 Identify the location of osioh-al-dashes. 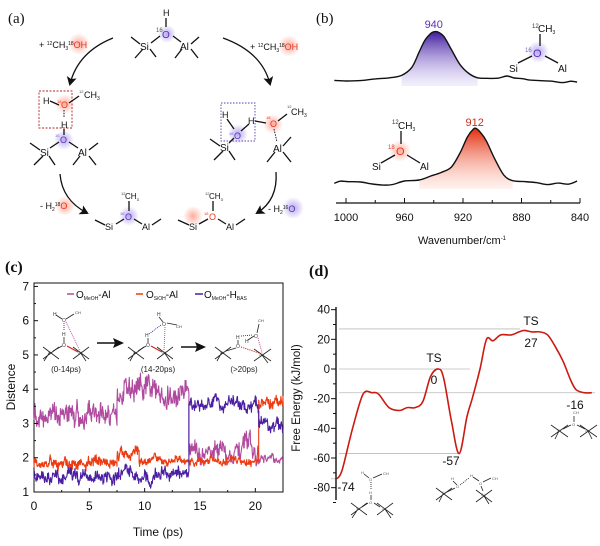
(250, 350).